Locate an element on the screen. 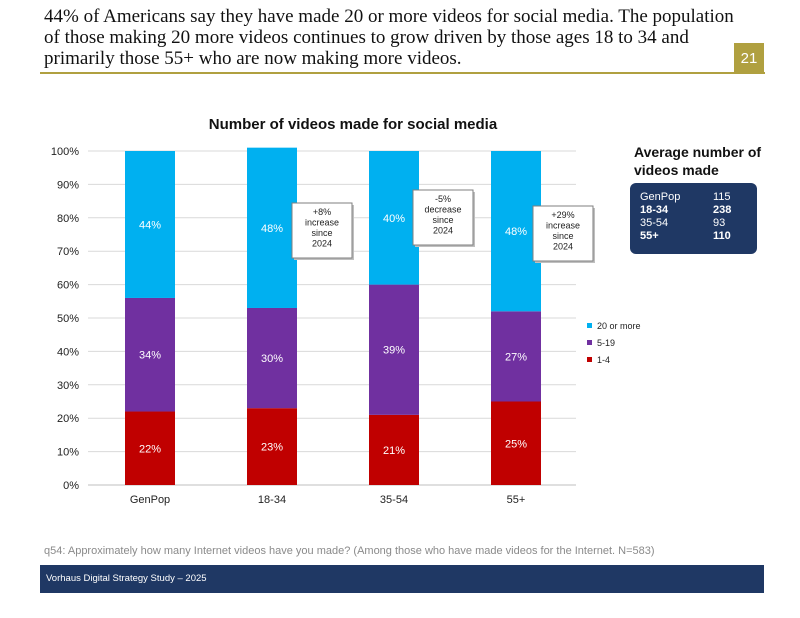 The width and height of the screenshot is (800, 618). data-label: 23% is located at coordinates (272, 448).